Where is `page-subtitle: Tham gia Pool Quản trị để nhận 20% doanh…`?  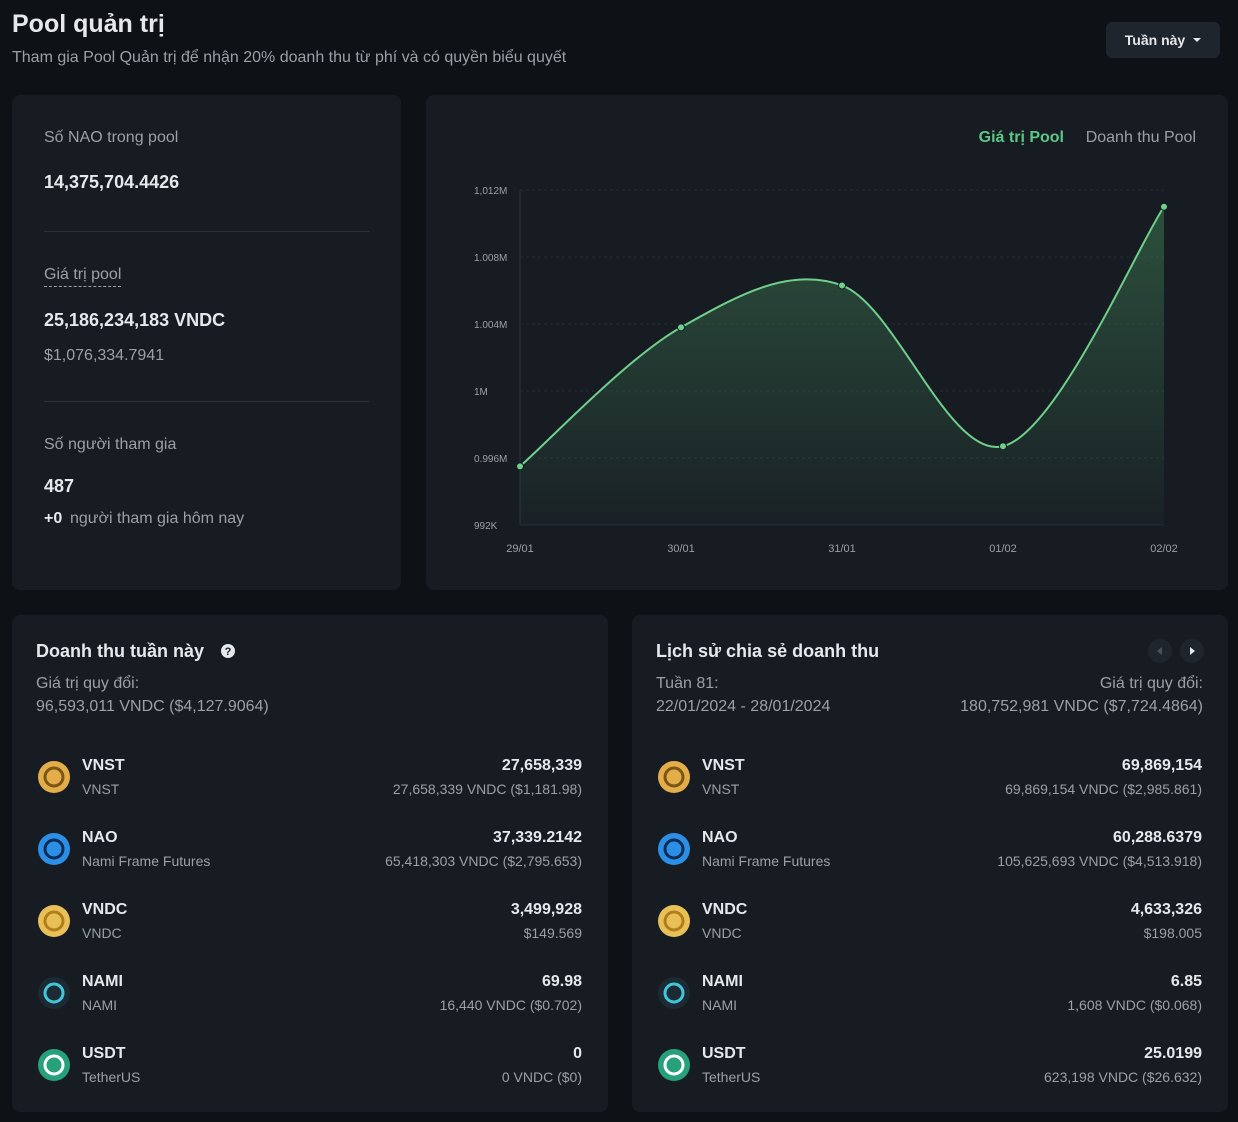
page-subtitle: Tham gia Pool Quản trị để nhận 20% doanh… is located at coordinates (289, 57).